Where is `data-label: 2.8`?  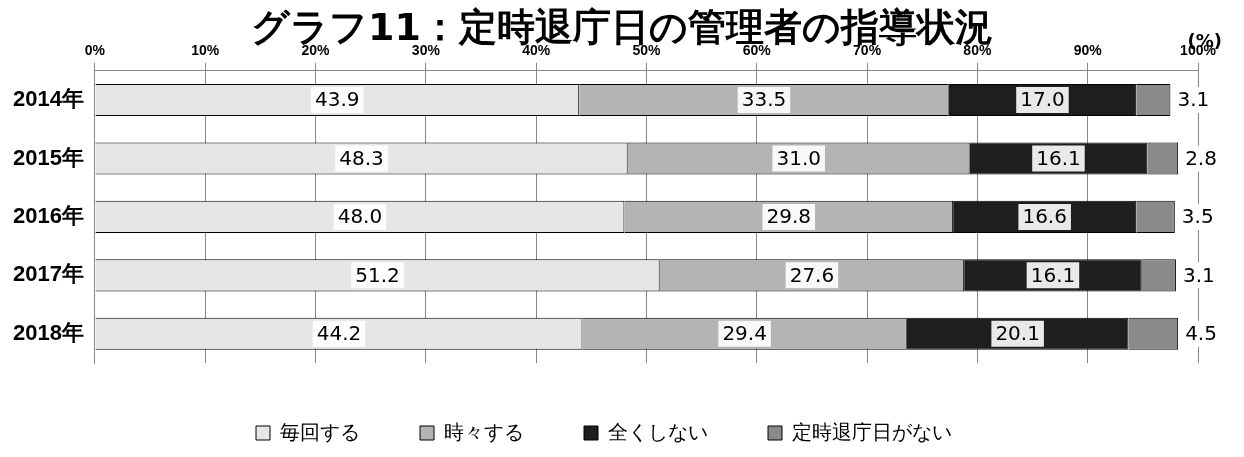
data-label: 2.8 is located at coordinates (1201, 157).